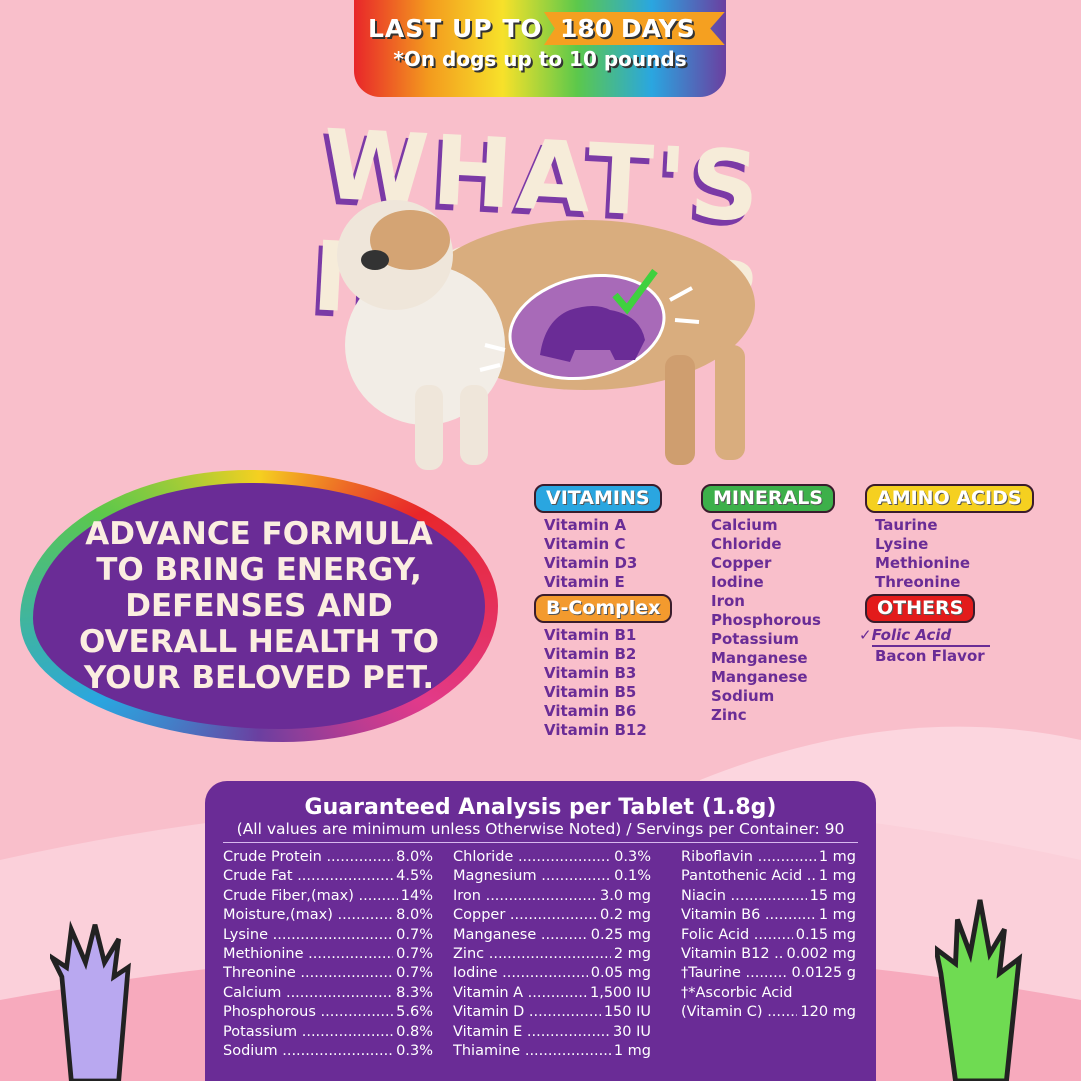 The height and width of the screenshot is (1081, 1081). What do you see at coordinates (414, 857) in the screenshot?
I see `nutrient-value: 8.0%` at bounding box center [414, 857].